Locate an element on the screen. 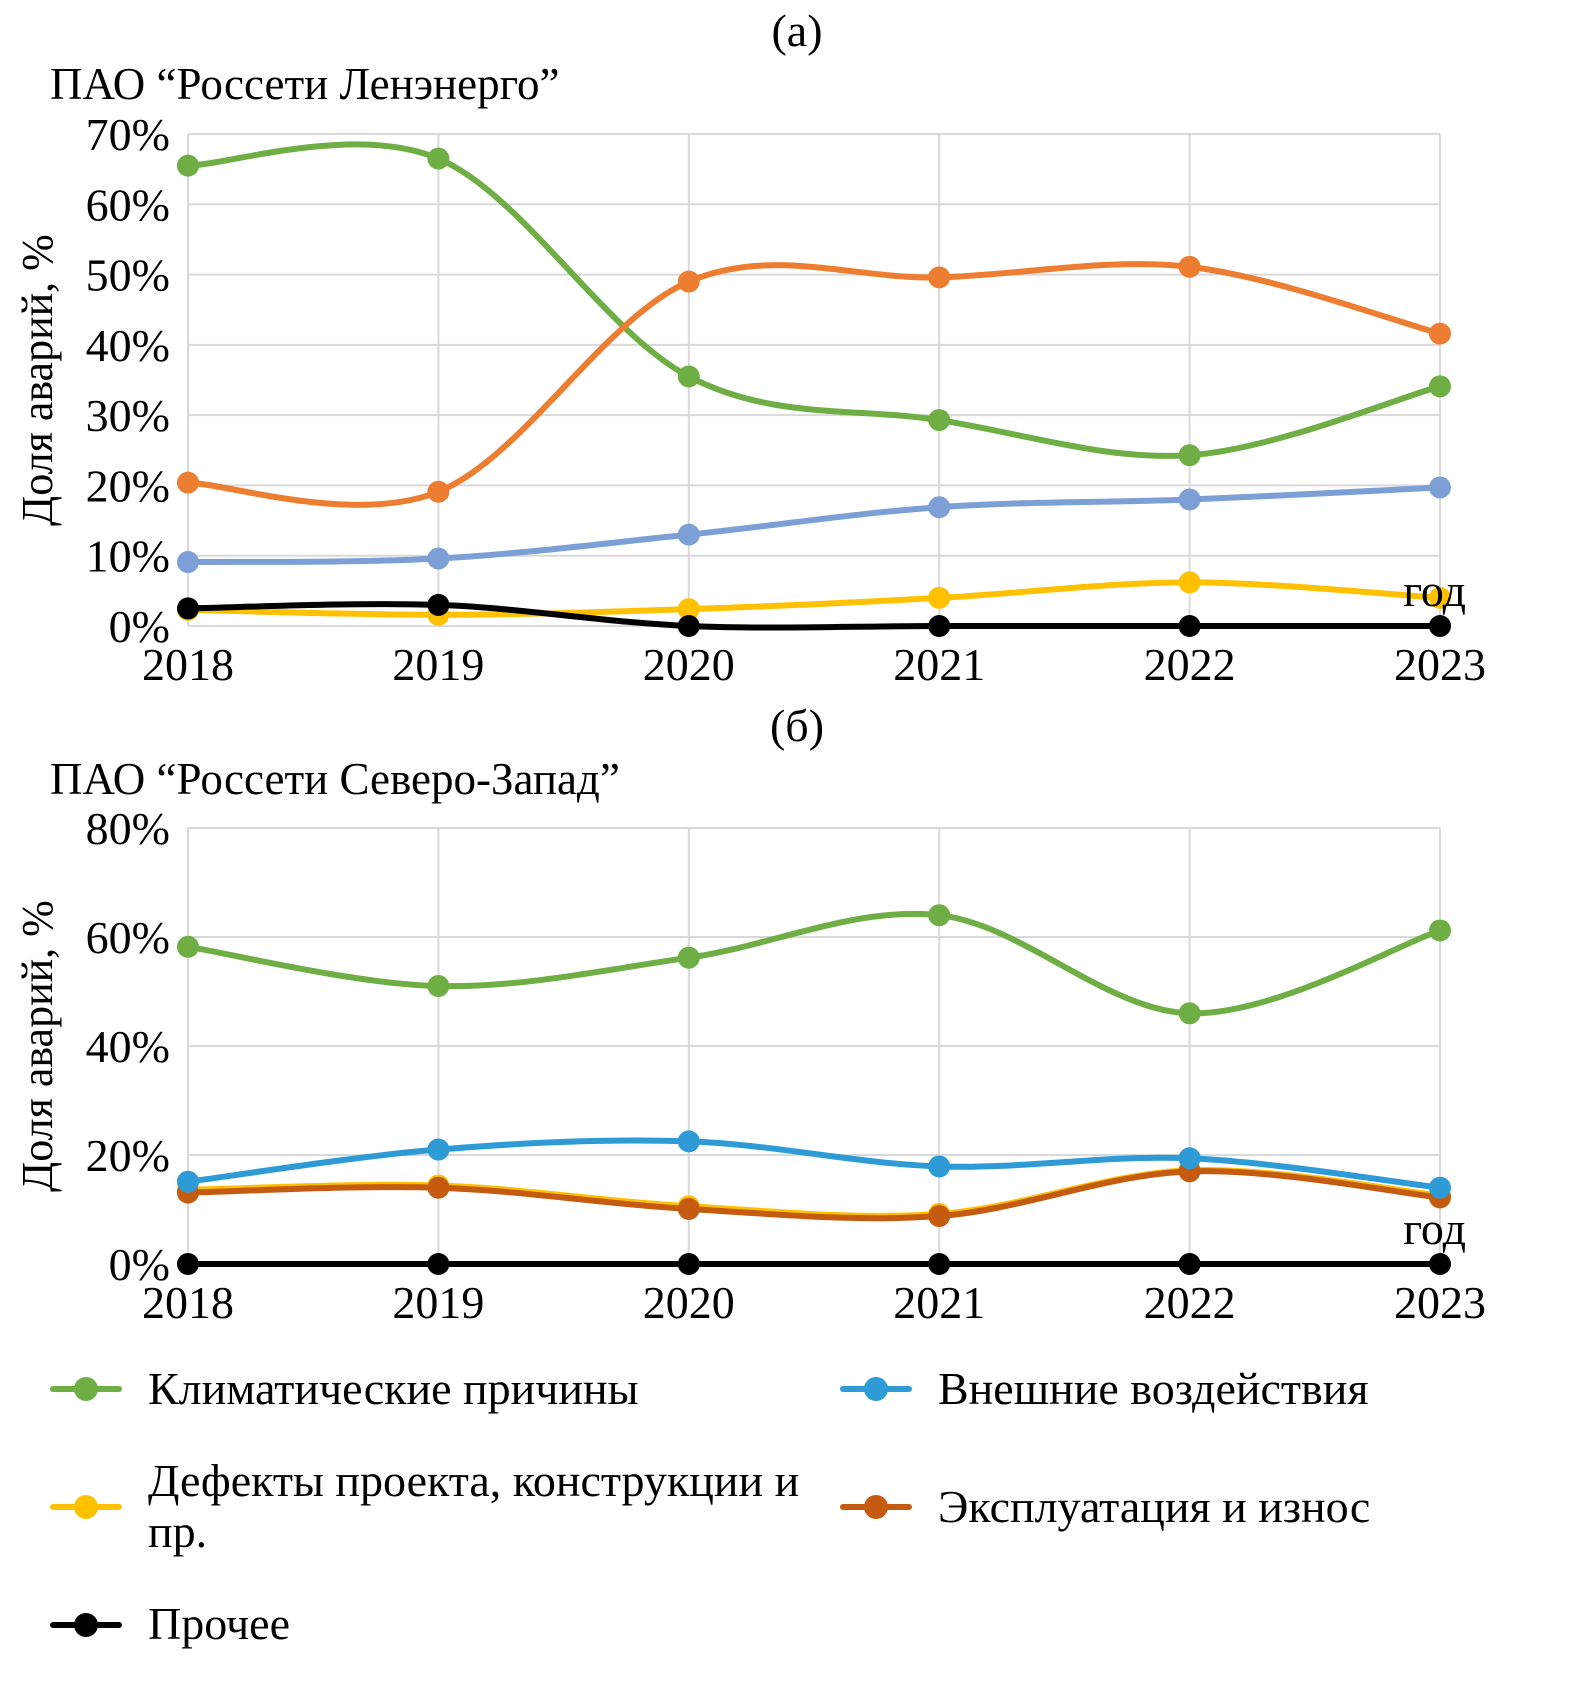 The width and height of the screenshot is (1594, 1689). y-tick-label: 80% is located at coordinates (128, 830).